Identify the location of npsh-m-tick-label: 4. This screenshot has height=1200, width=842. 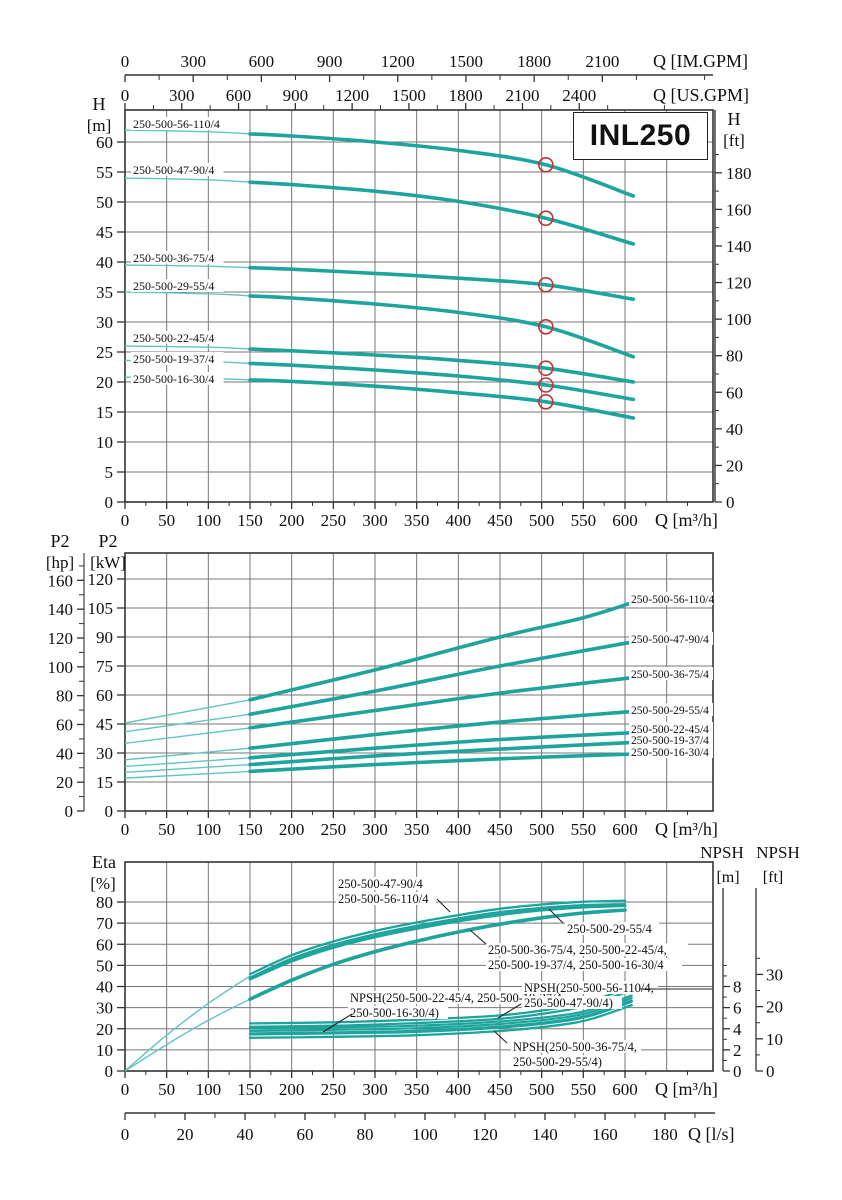
(737, 1029).